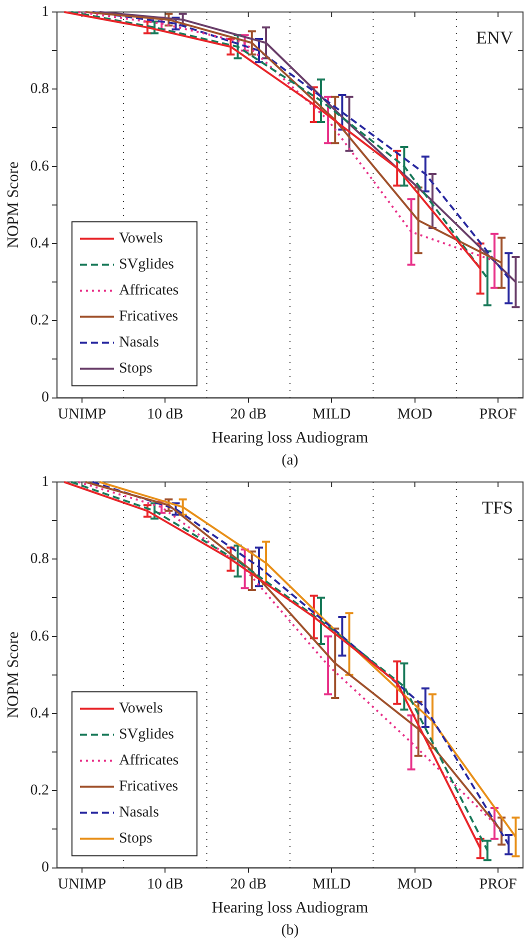  Describe the element at coordinates (290, 930) in the screenshot. I see `text: (b)` at that location.